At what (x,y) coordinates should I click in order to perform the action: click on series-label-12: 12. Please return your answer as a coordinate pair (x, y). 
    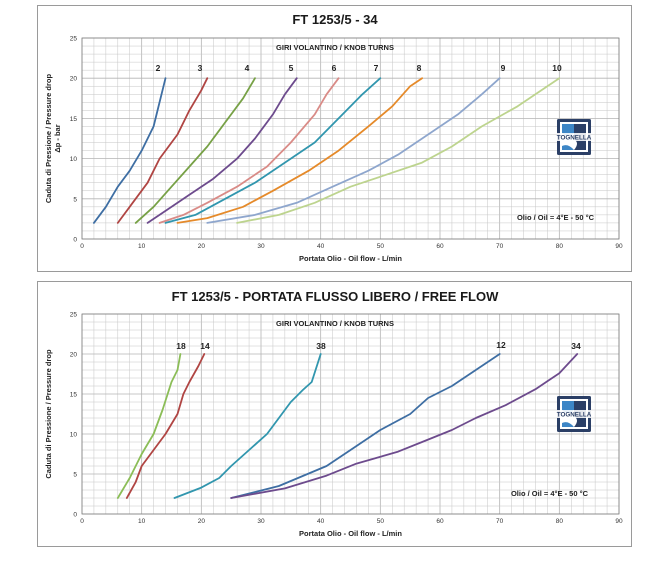
    Looking at the image, I should click on (501, 345).